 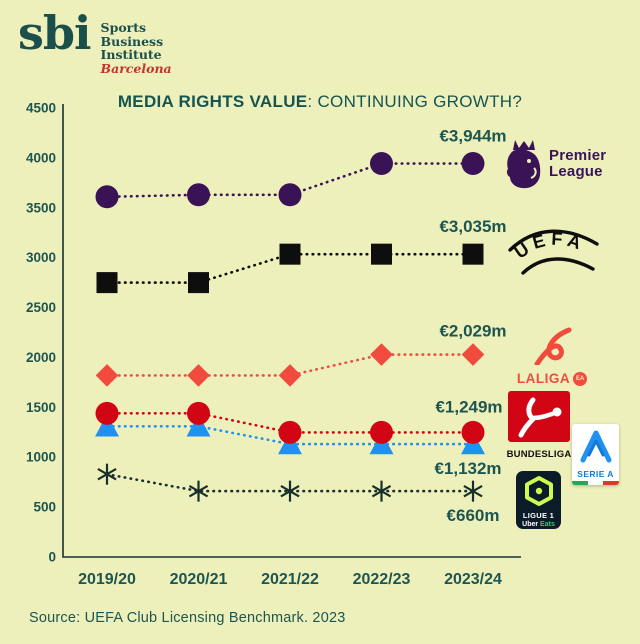 I want to click on series-ligue-1: €660m, so click(x=298, y=494).